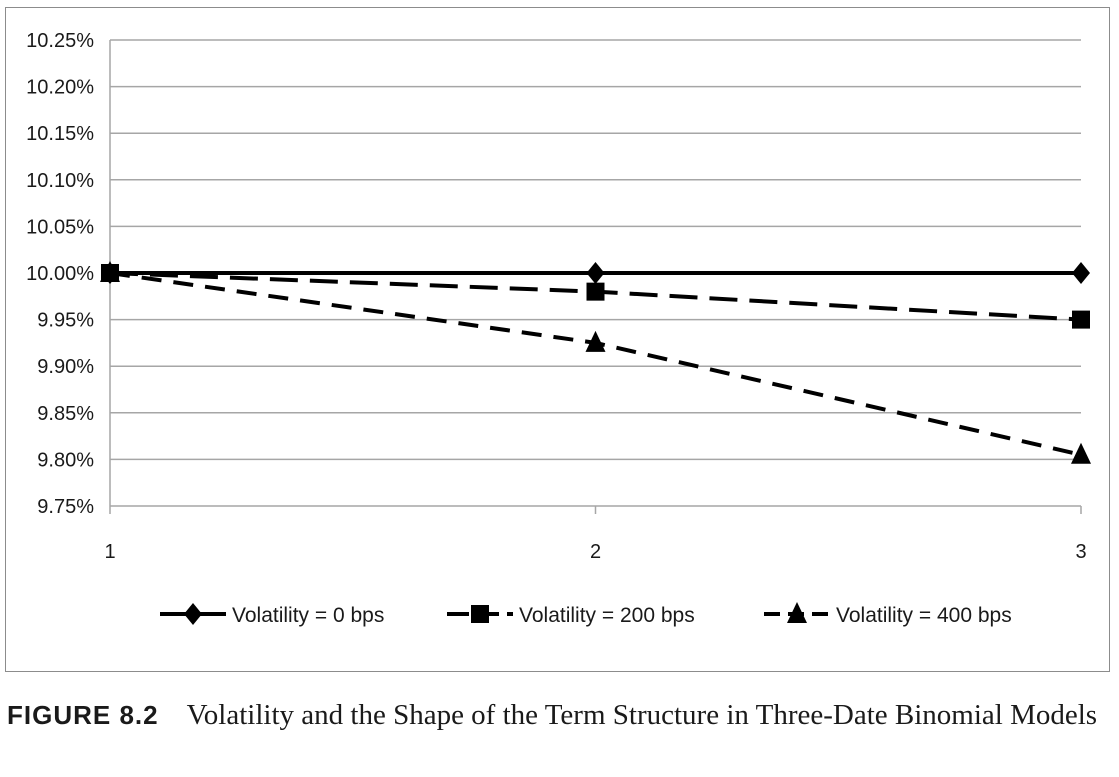 This screenshot has width=1119, height=777. What do you see at coordinates (83, 715) in the screenshot?
I see `figure-label: FIGURE 8.2` at bounding box center [83, 715].